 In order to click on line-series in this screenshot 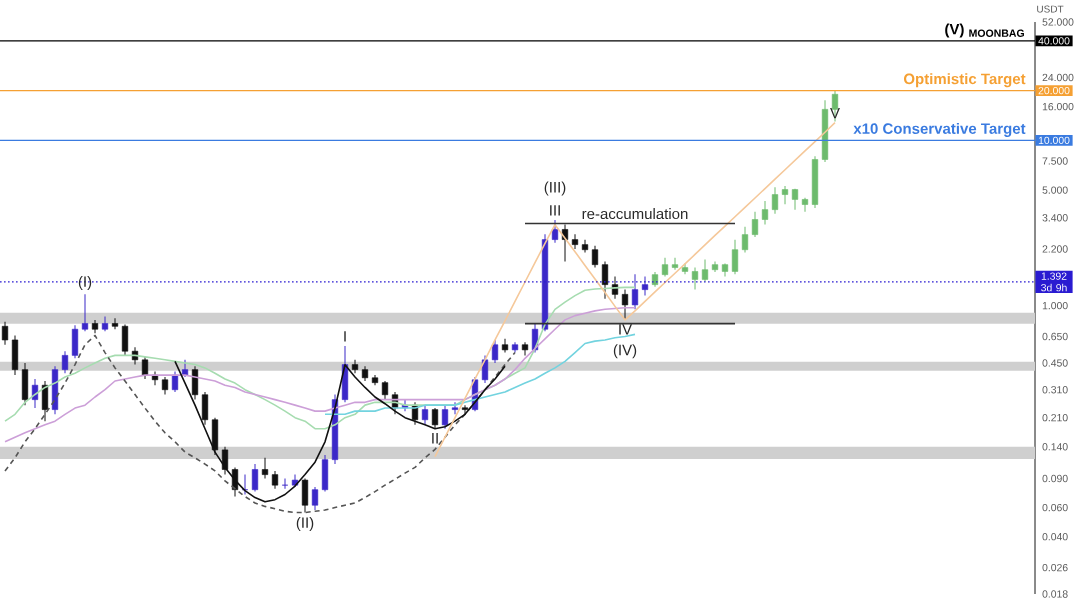, I will do `click(260, 424)`.